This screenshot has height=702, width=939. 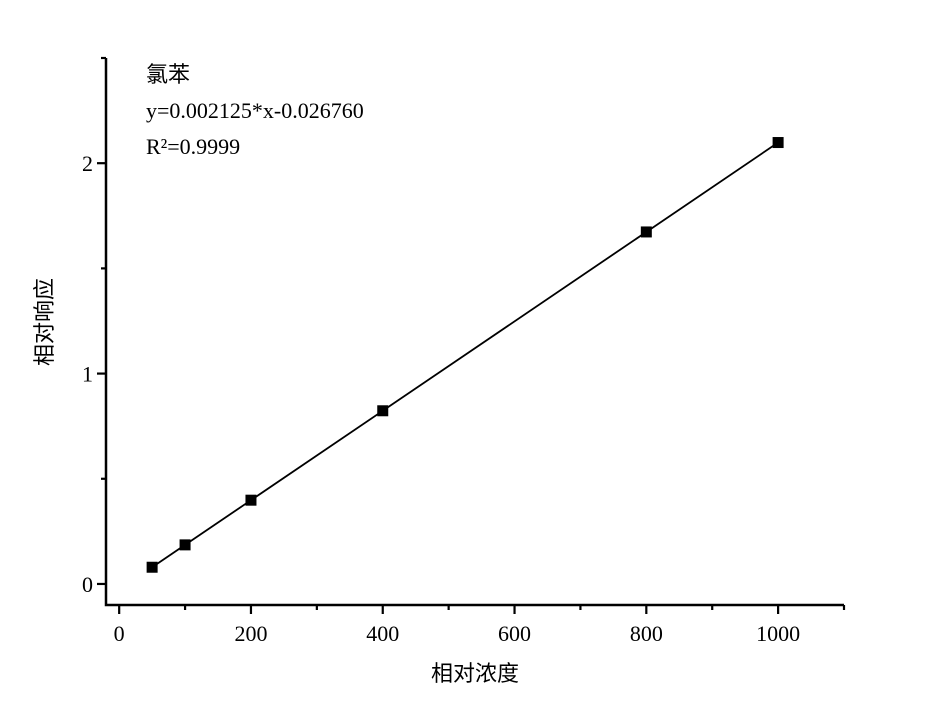 What do you see at coordinates (778, 633) in the screenshot?
I see `x-axis-tick-label: 1000` at bounding box center [778, 633].